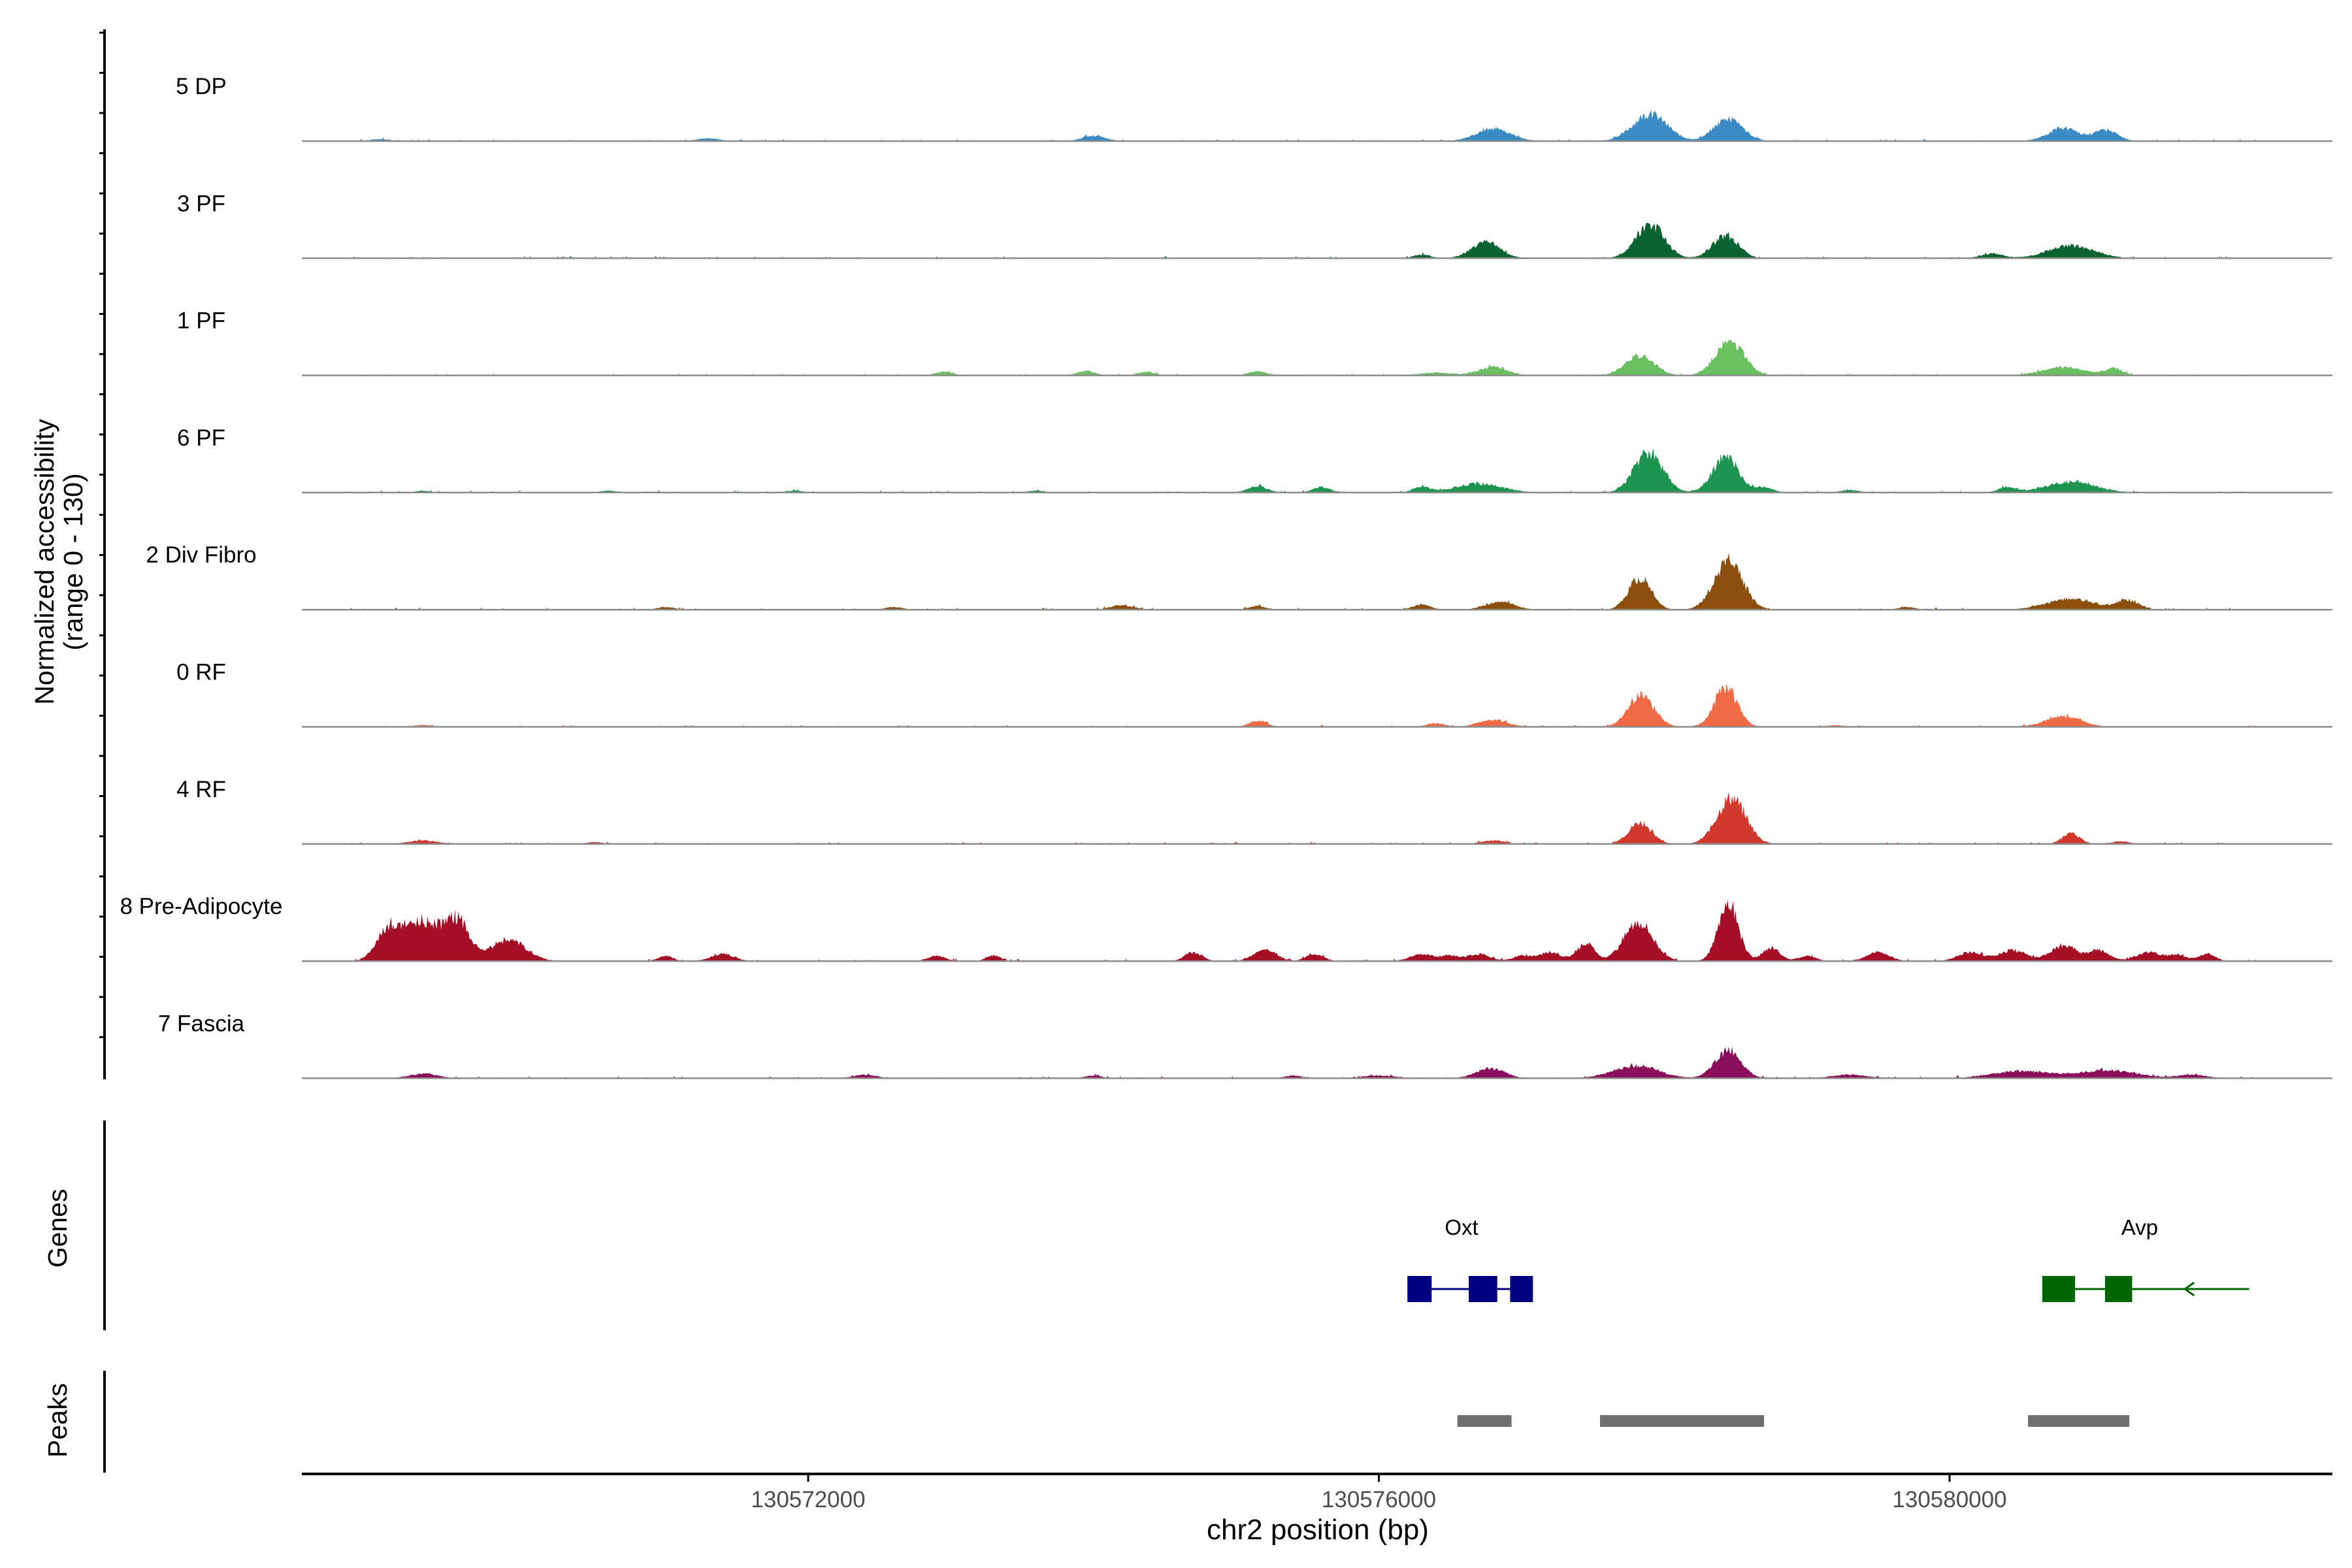 The image size is (2352, 1568). Describe the element at coordinates (1300, 125) in the screenshot. I see `coverage-area-5-dp` at that location.